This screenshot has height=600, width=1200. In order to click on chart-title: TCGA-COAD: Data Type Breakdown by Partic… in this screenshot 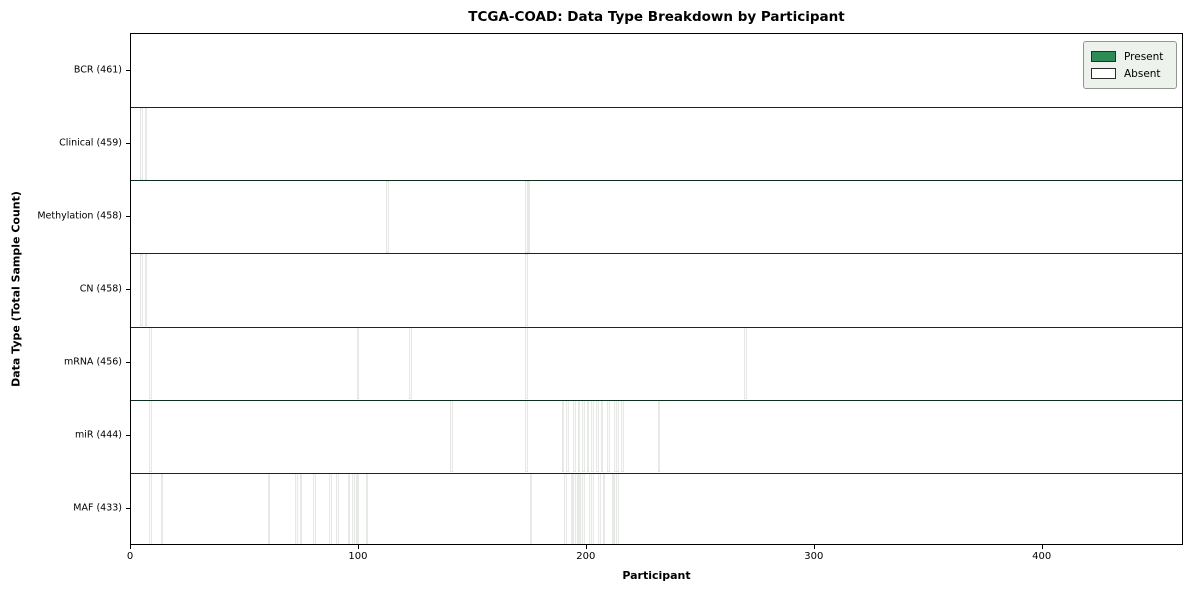, I will do `click(656, 17)`.